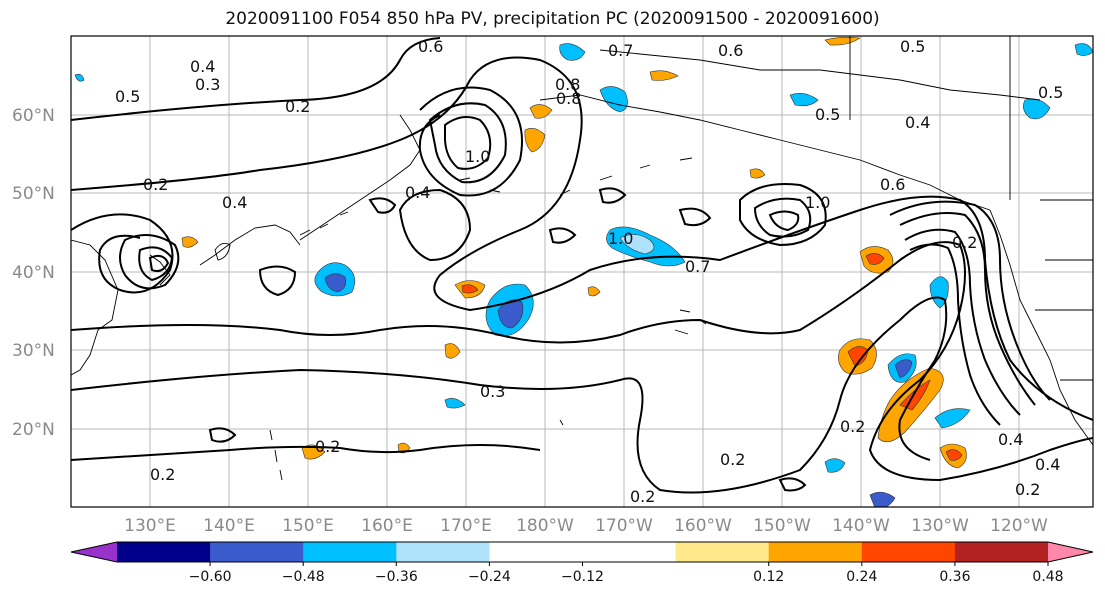 The height and width of the screenshot is (601, 1105). I want to click on lon-label: 140°W, so click(861, 526).